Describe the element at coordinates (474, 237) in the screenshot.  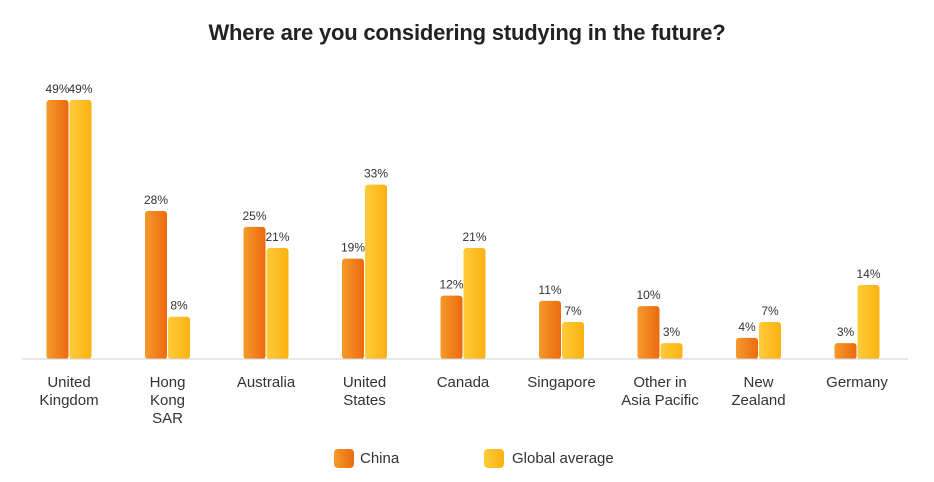
I see `data-label-global-4: 21%` at that location.